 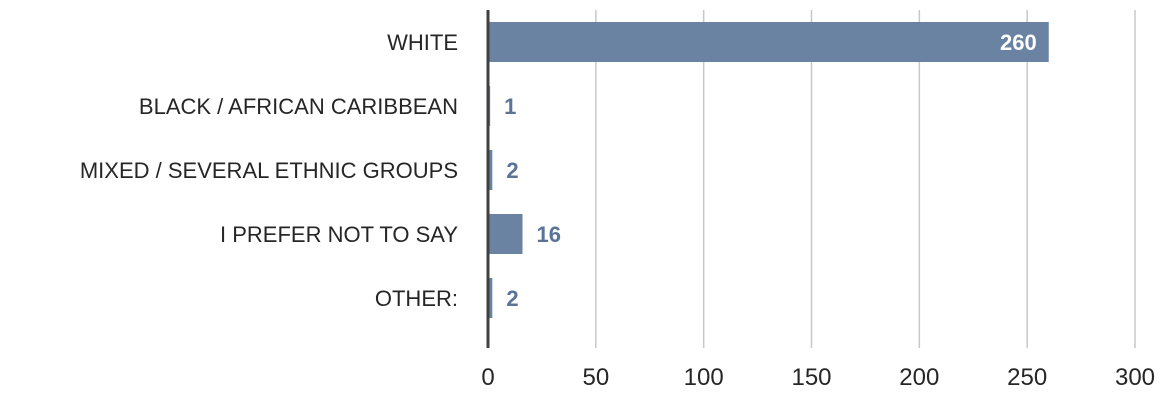 I want to click on x-tick-label: 100, so click(x=704, y=377).